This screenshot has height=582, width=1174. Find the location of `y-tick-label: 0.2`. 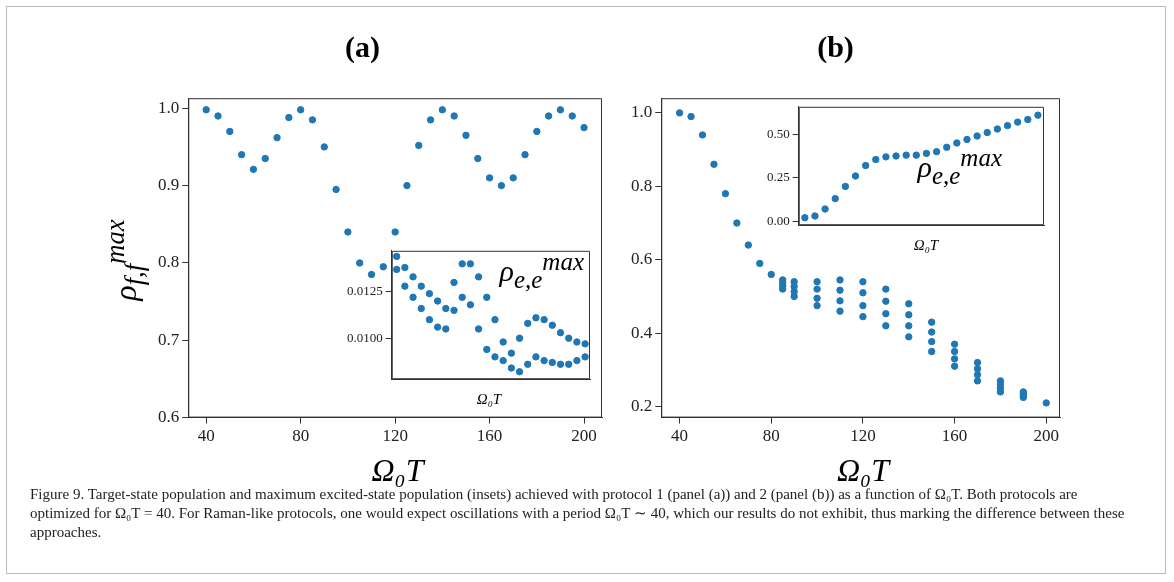

y-tick-label: 0.2 is located at coordinates (642, 406).